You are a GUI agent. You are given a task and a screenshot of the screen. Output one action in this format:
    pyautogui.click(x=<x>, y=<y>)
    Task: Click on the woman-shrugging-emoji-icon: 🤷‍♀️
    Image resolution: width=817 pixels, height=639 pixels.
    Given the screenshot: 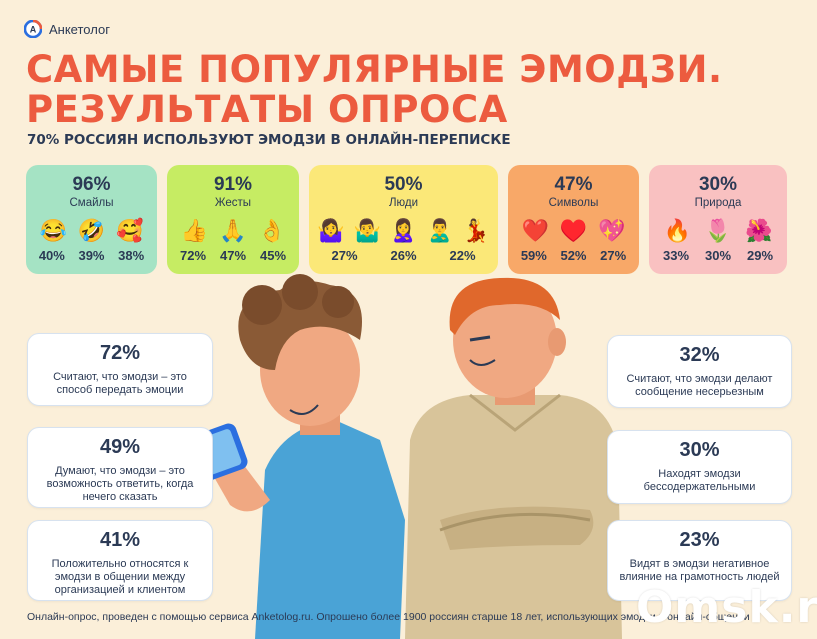 What is the action you would take?
    pyautogui.click(x=331, y=230)
    